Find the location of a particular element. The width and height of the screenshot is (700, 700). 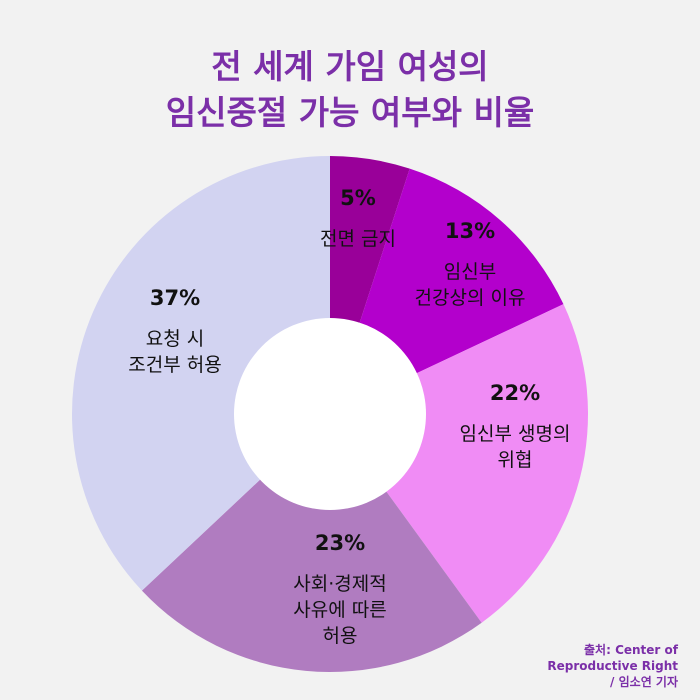

slice-percent-label: 23% is located at coordinates (340, 543).